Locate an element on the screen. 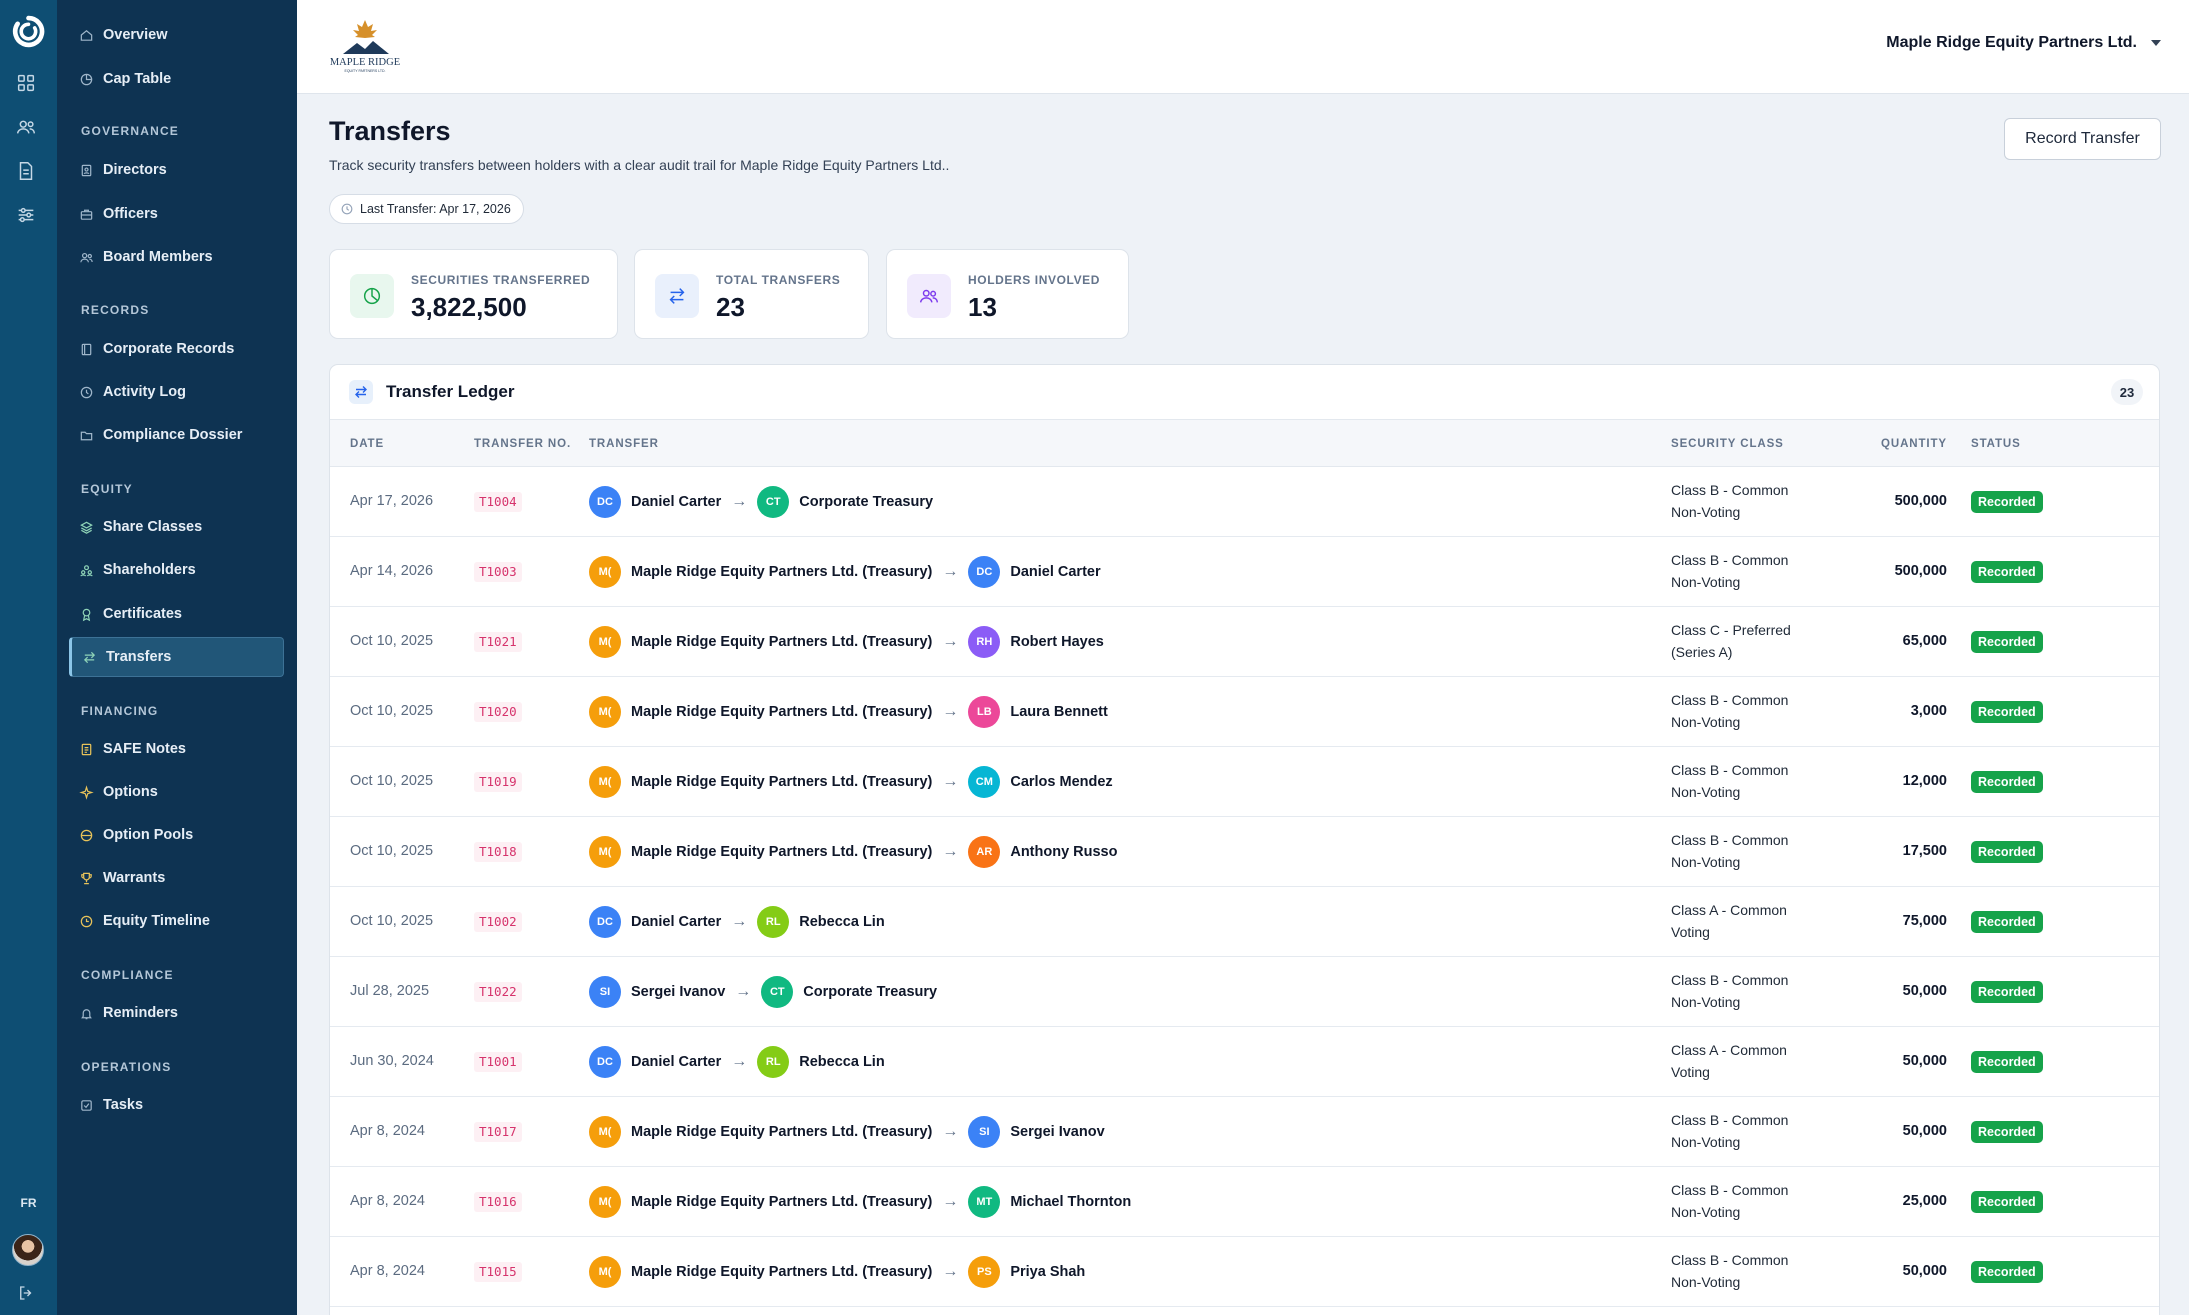 The image size is (2189, 1315). id-badge-icon is located at coordinates (86, 170).